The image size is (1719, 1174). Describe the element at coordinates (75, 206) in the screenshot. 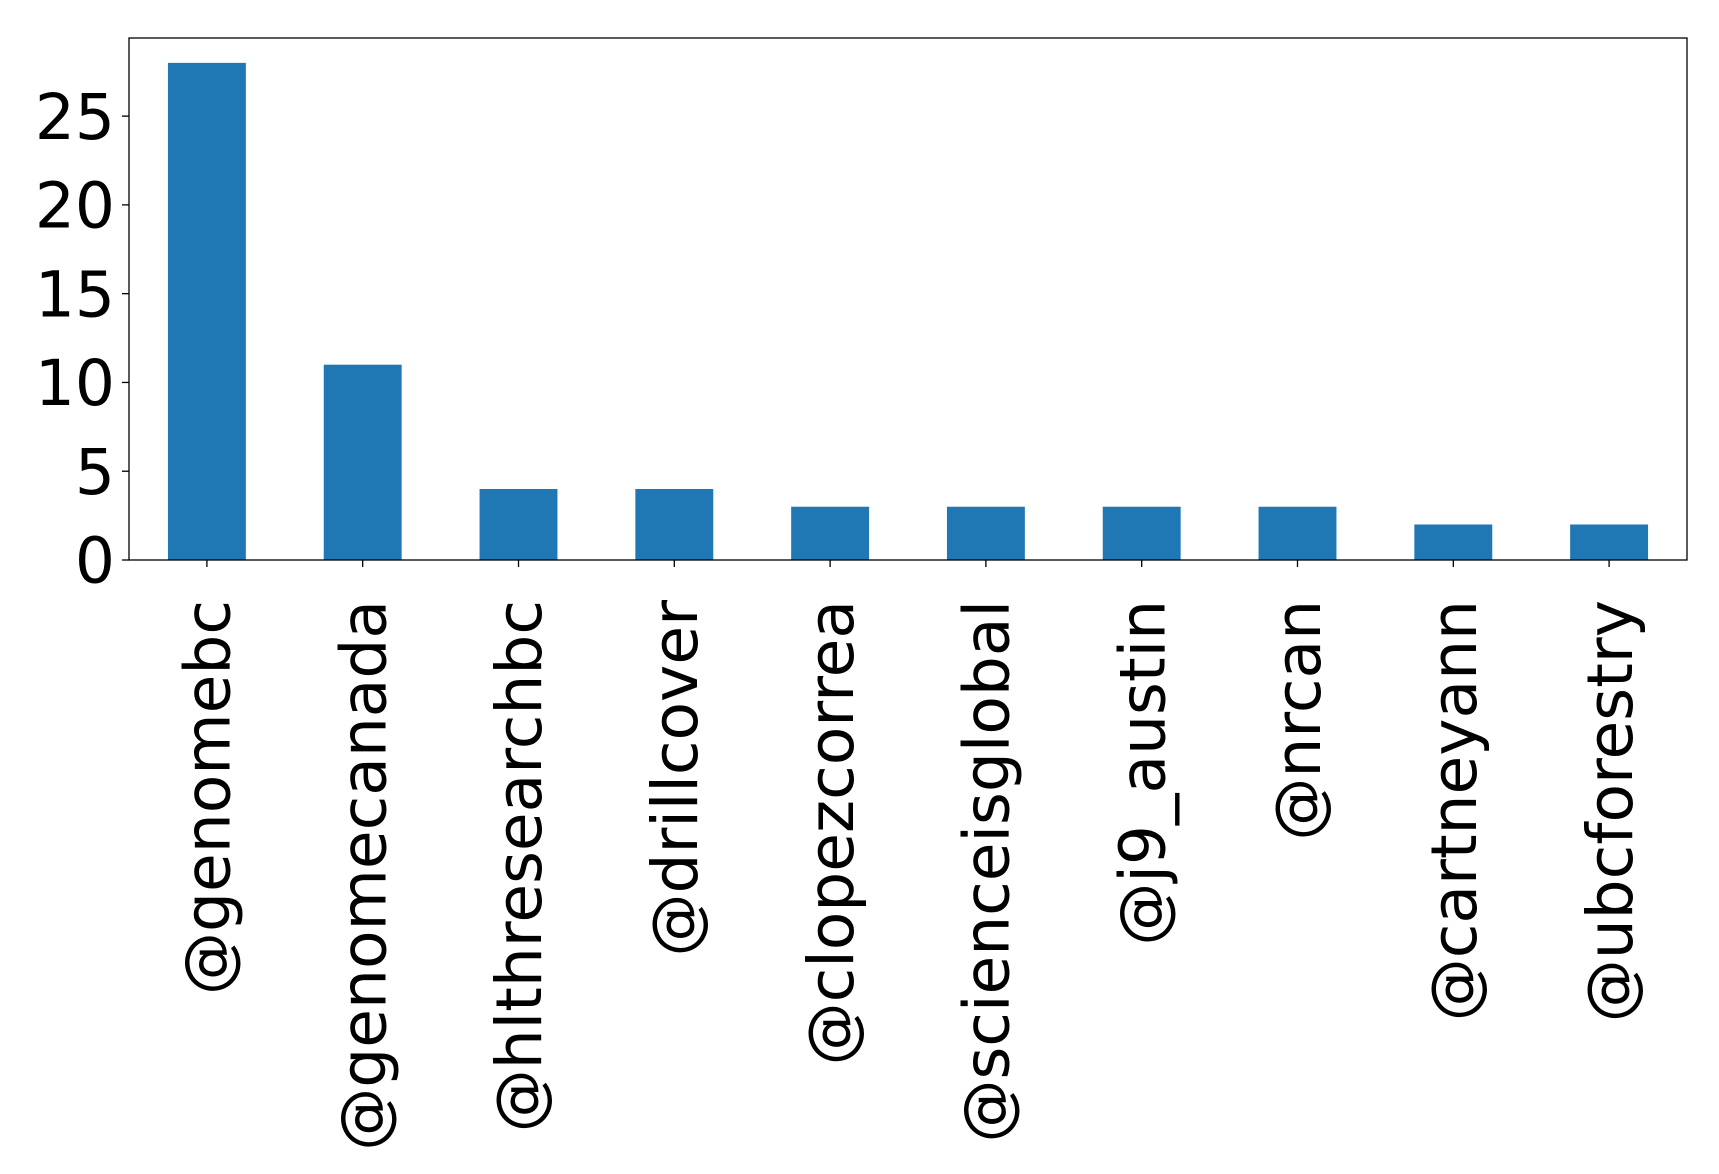

I see `y-tick-label: 20` at that location.